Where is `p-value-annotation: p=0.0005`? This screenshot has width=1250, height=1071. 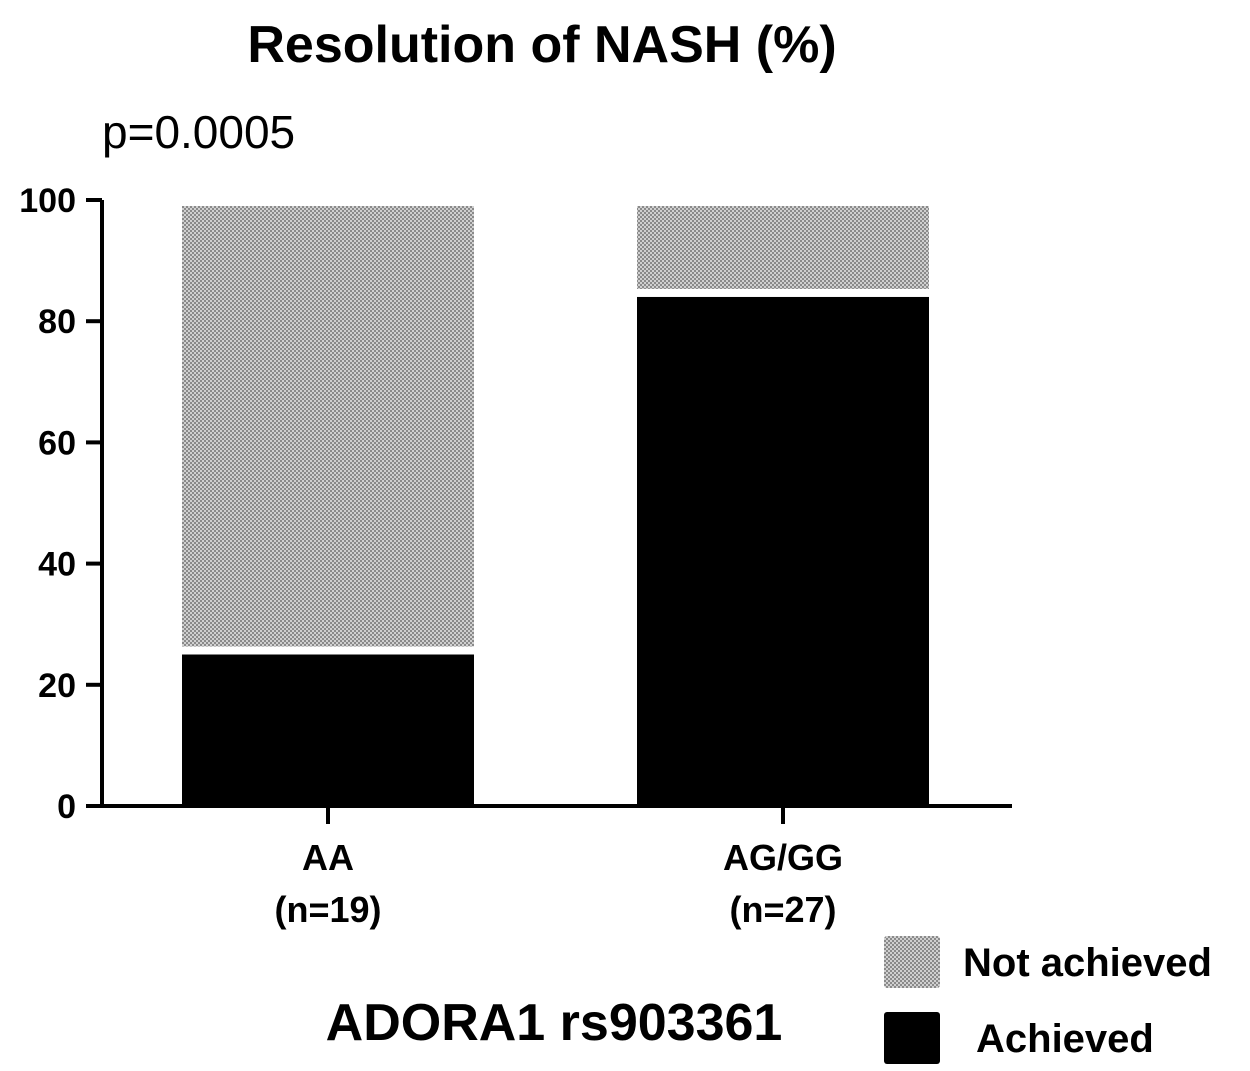 p-value-annotation: p=0.0005 is located at coordinates (198, 132).